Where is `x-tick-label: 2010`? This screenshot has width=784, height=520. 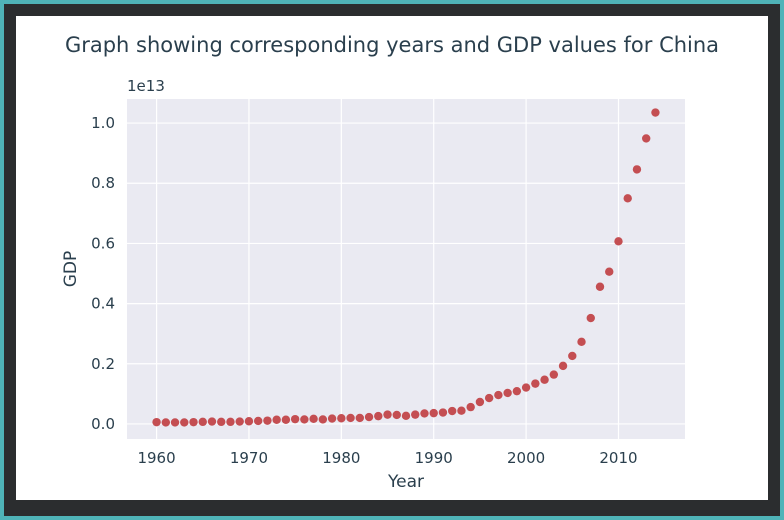
x-tick-label: 2010 is located at coordinates (618, 458).